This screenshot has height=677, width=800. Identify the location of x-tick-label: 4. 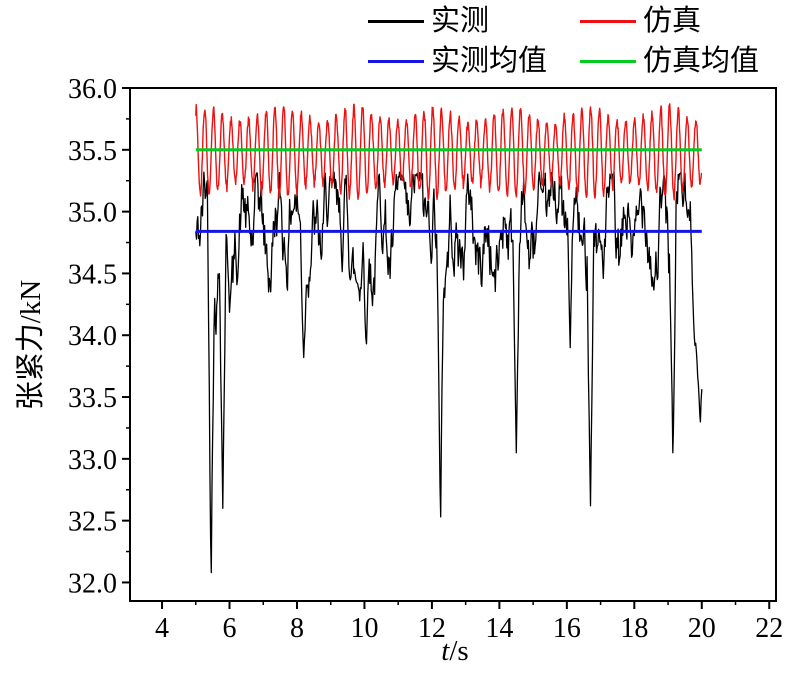
(162, 628).